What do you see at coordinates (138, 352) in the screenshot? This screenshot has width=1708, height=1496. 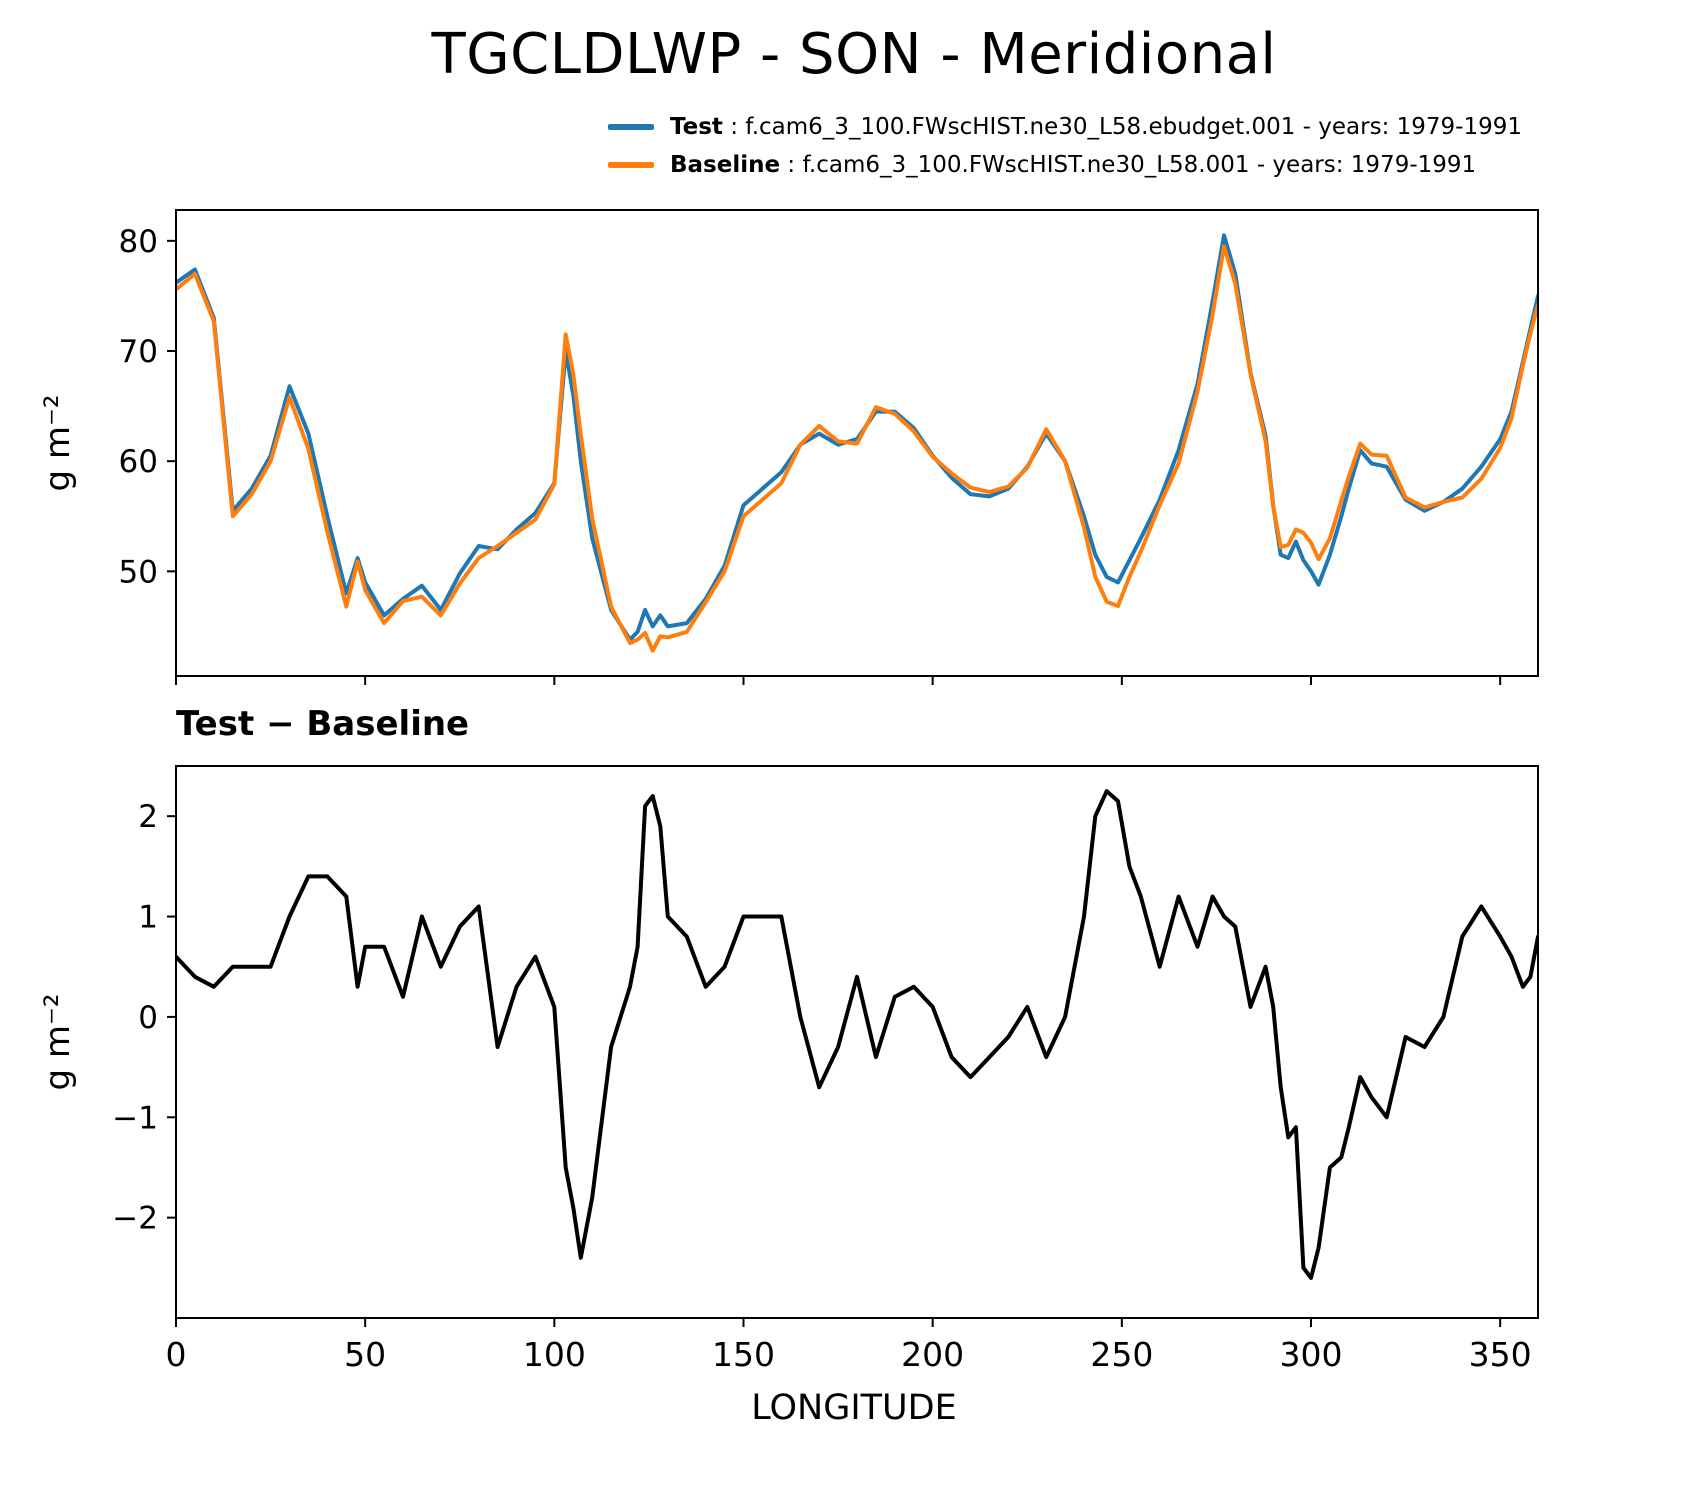 I see `y-tick-label: 70` at bounding box center [138, 352].